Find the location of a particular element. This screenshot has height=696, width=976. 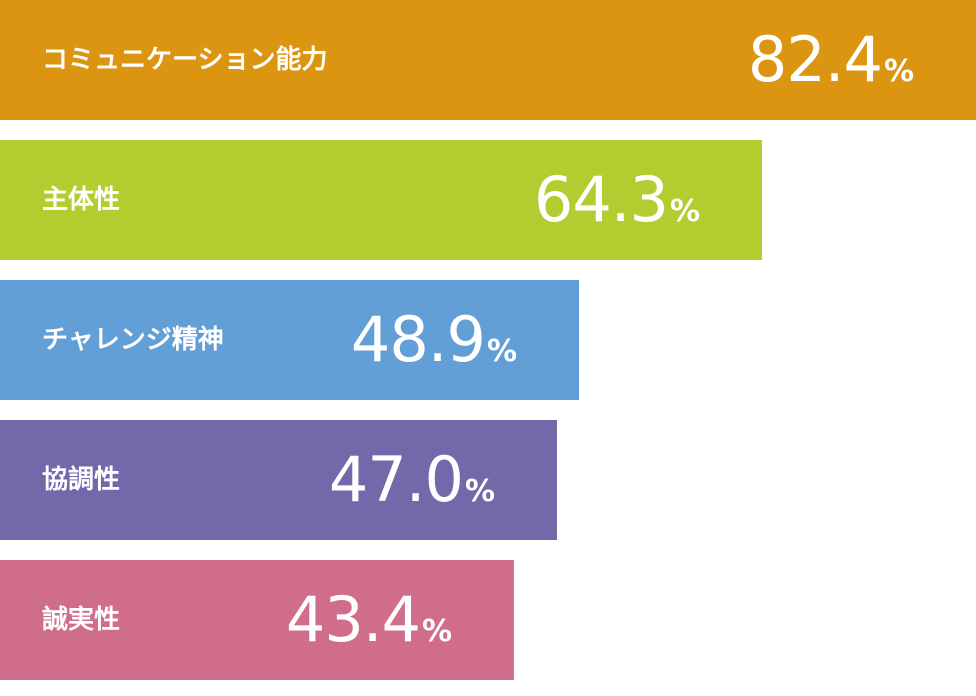

bar-value-label: 43.4% is located at coordinates (369, 620).